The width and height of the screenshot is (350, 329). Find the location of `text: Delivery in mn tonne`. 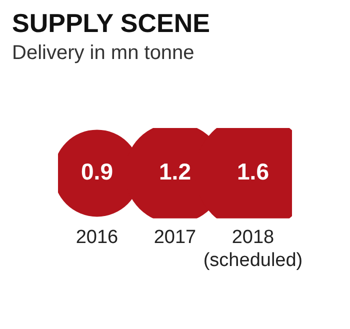

text: Delivery in mn tonne is located at coordinates (103, 53).